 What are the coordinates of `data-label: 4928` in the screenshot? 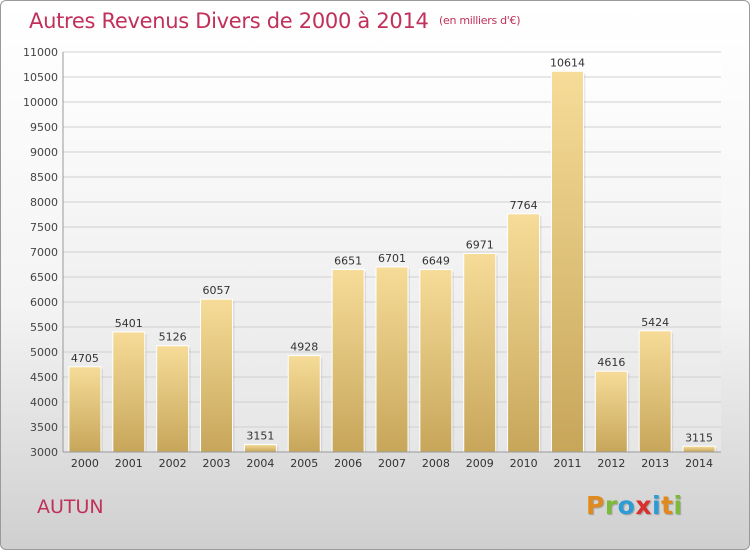 It's located at (304, 347).